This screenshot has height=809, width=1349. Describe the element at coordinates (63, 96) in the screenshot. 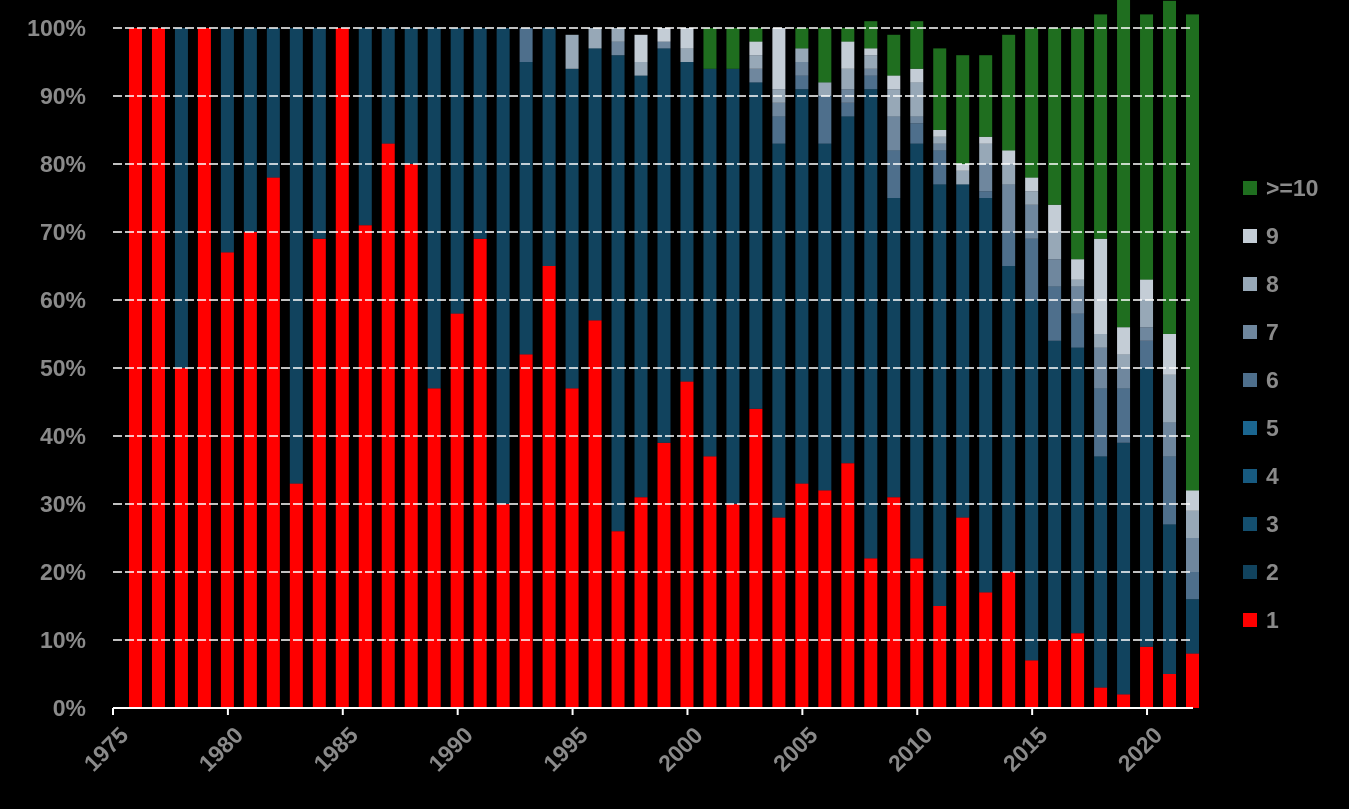

I see `y-tick-label: 90%` at that location.